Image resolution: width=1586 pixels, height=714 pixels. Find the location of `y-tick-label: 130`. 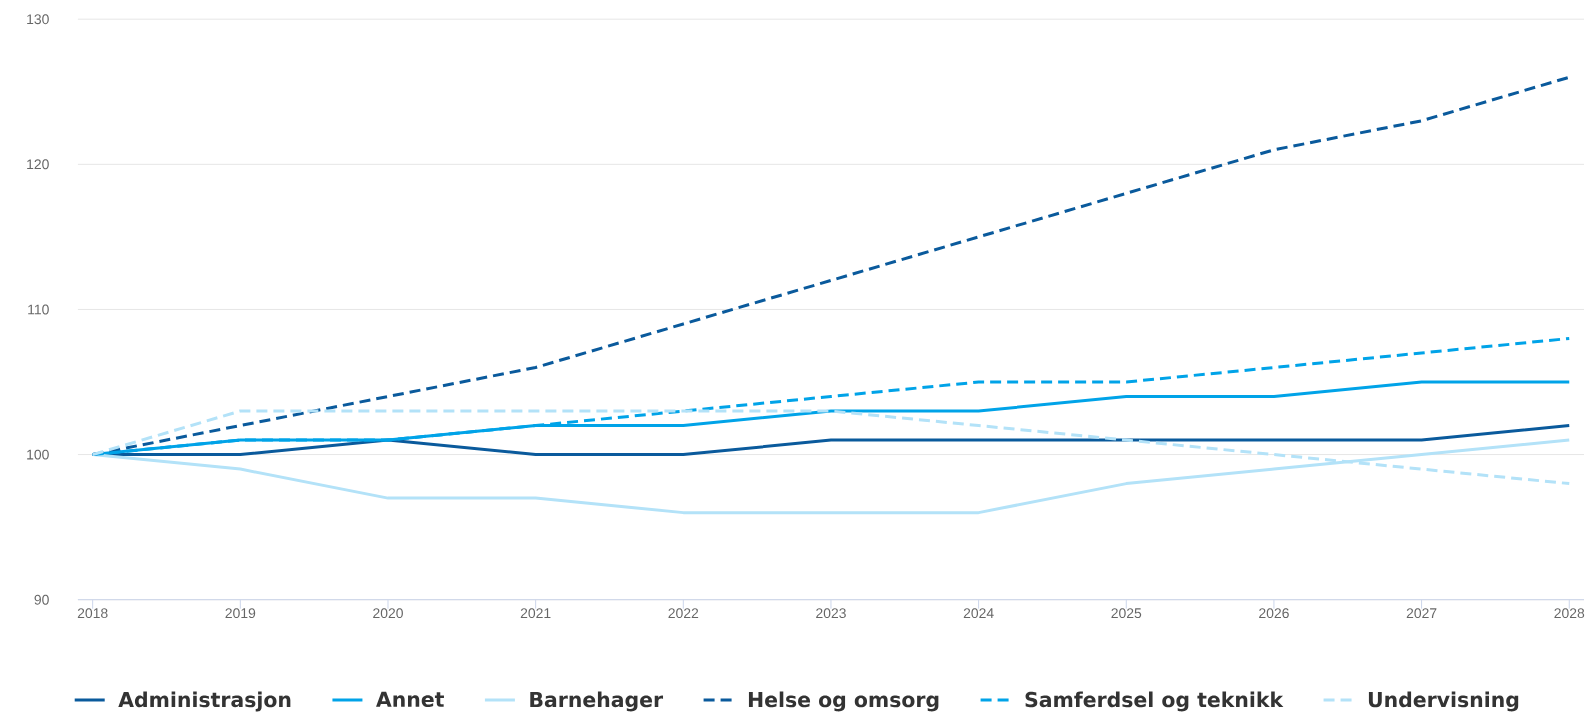

y-tick-label: 130 is located at coordinates (38, 19).